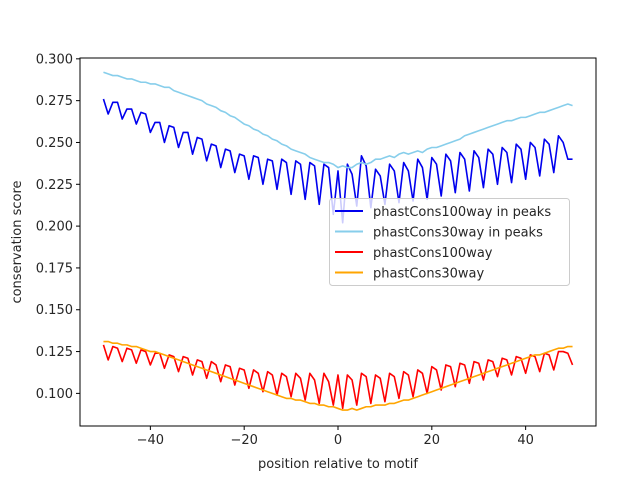 This screenshot has width=640, height=480. I want to click on legend-label: phastCons100way in peaks, so click(462, 212).